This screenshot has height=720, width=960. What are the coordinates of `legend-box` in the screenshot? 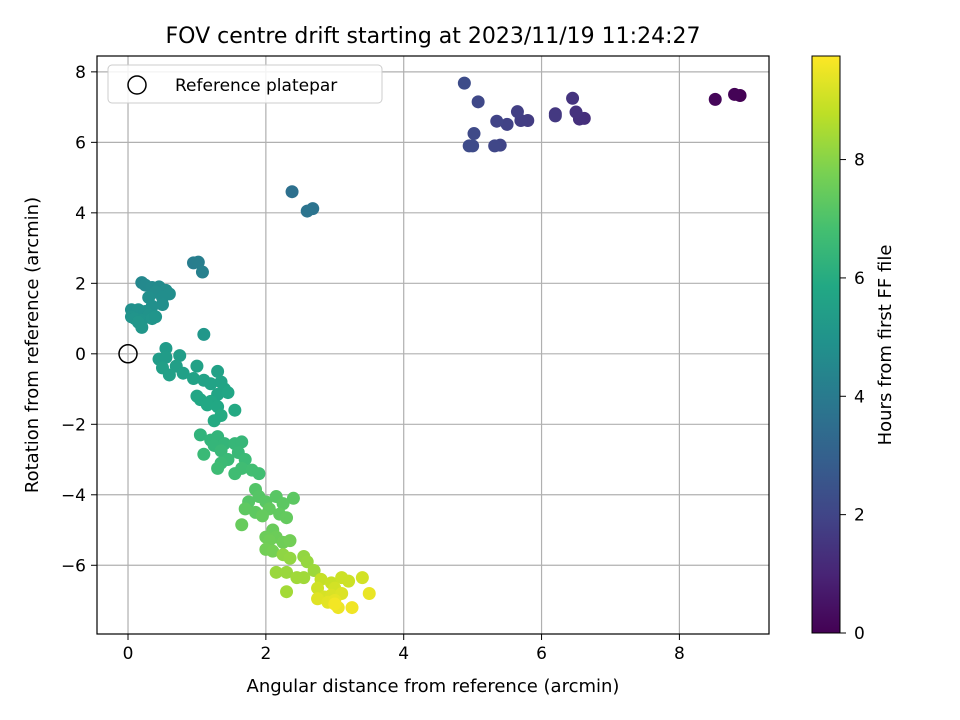 It's located at (245, 84).